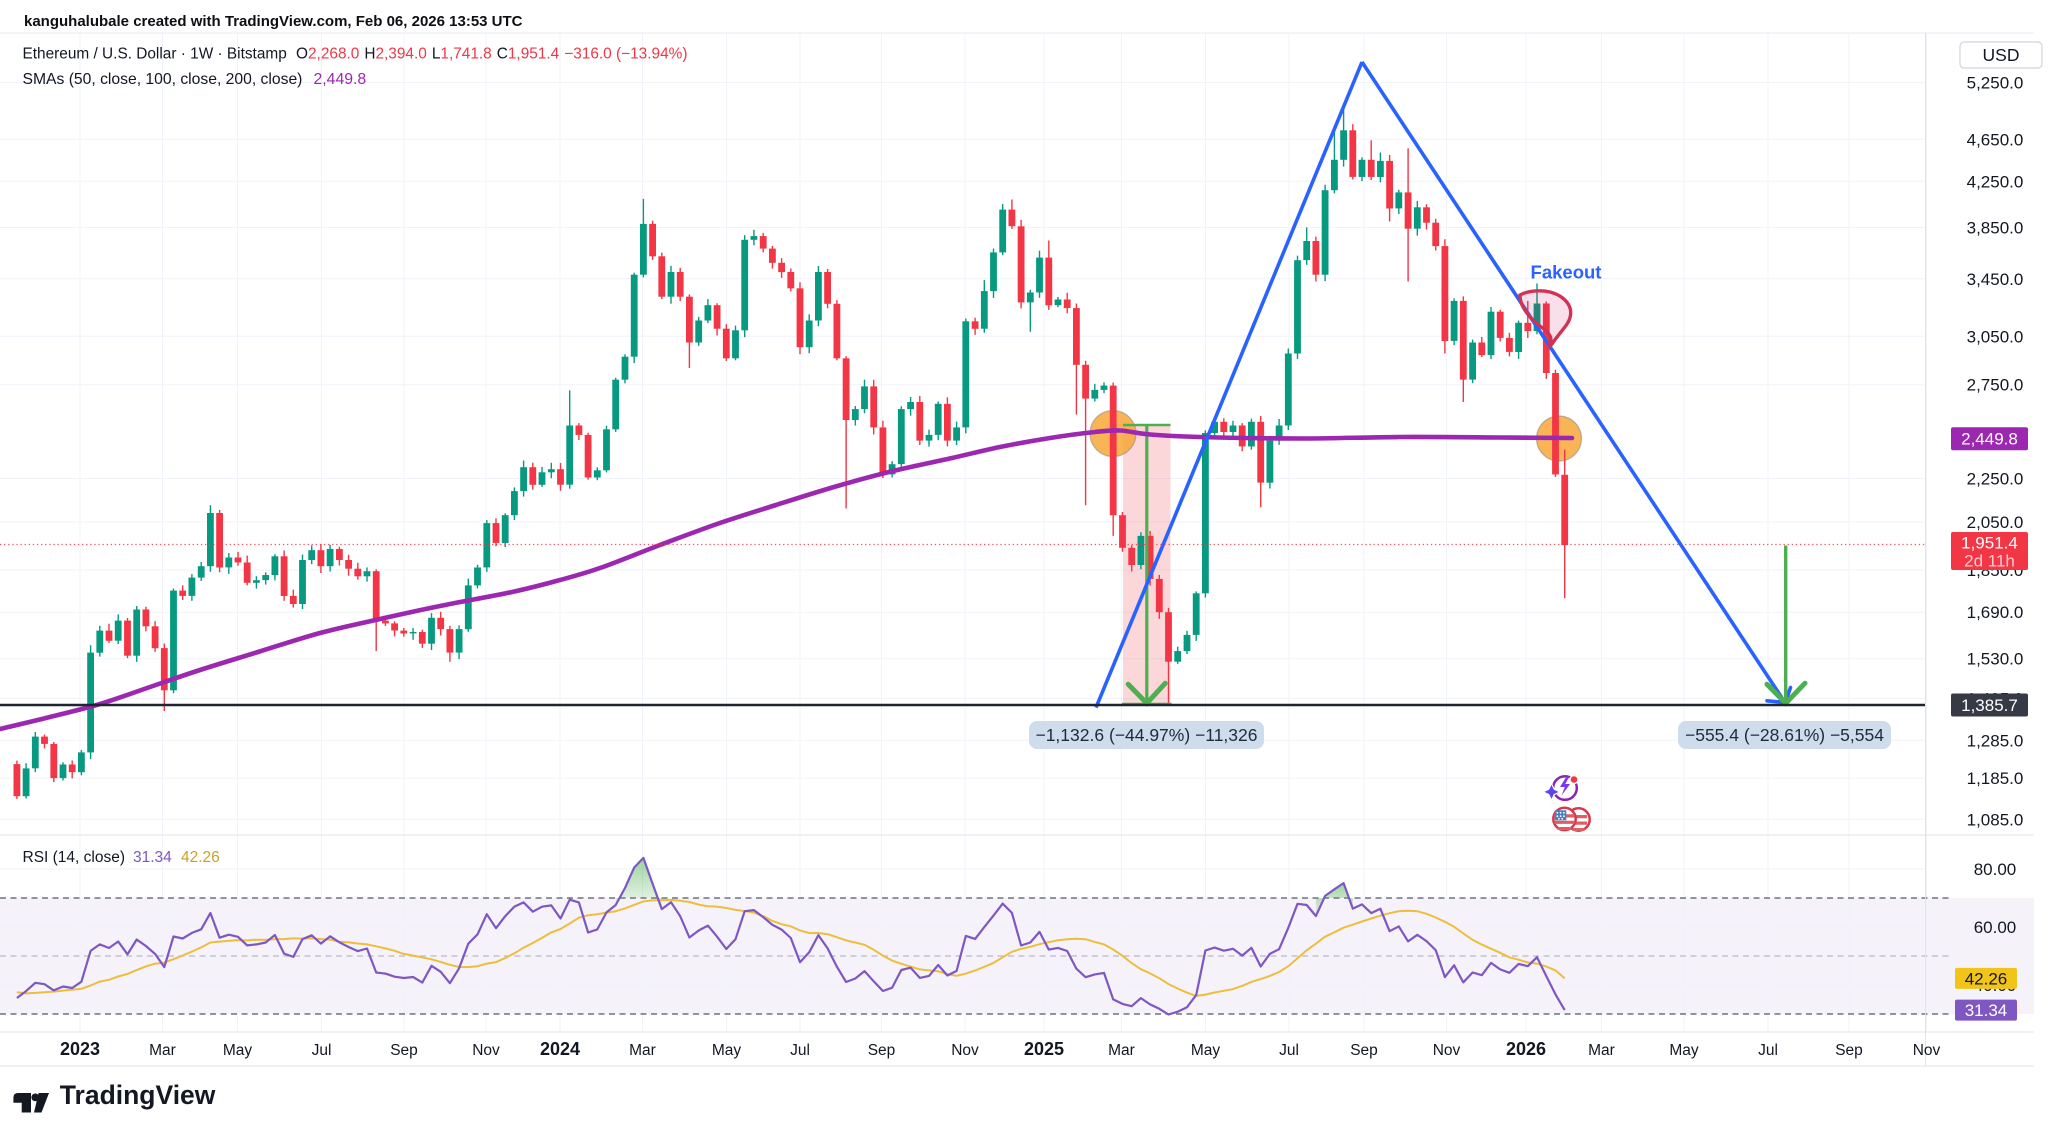 This screenshot has width=2048, height=1140. What do you see at coordinates (1995, 778) in the screenshot?
I see `svg-text: 1,185.0` at bounding box center [1995, 778].